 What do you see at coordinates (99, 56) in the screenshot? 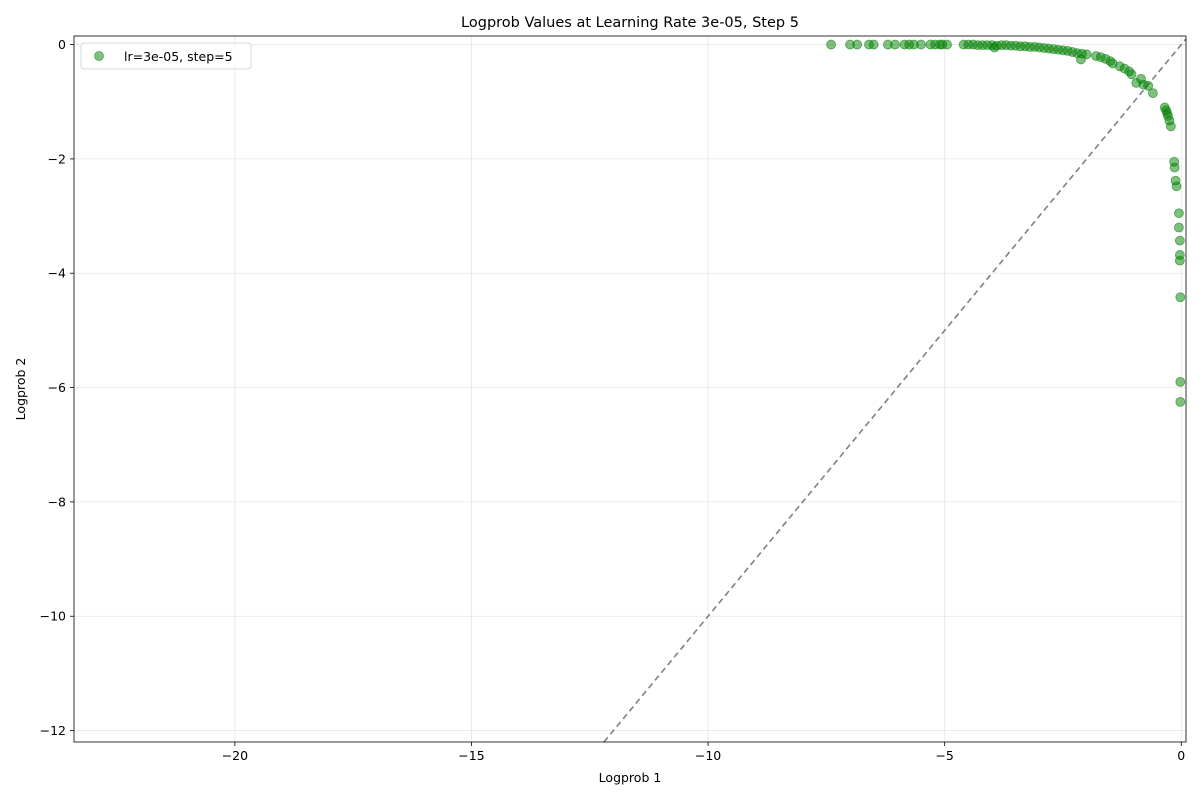
I see `legend-marker` at bounding box center [99, 56].